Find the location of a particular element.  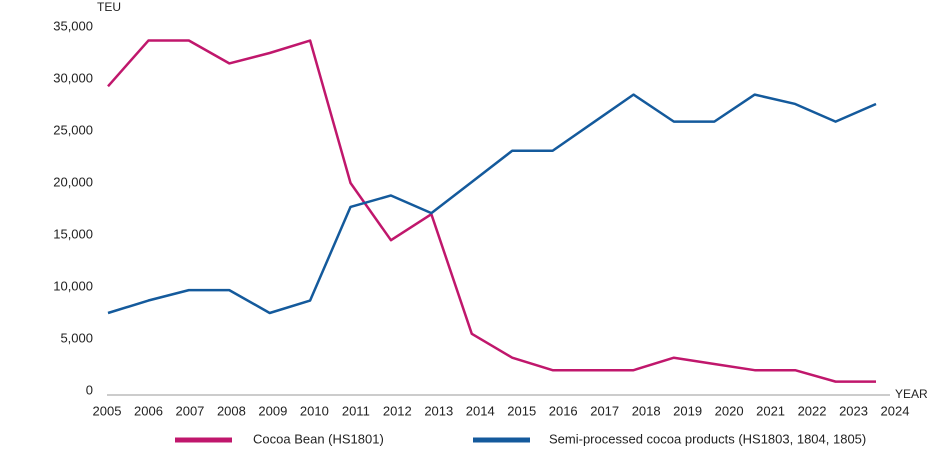

x-tick-label: 2017 is located at coordinates (604, 410).